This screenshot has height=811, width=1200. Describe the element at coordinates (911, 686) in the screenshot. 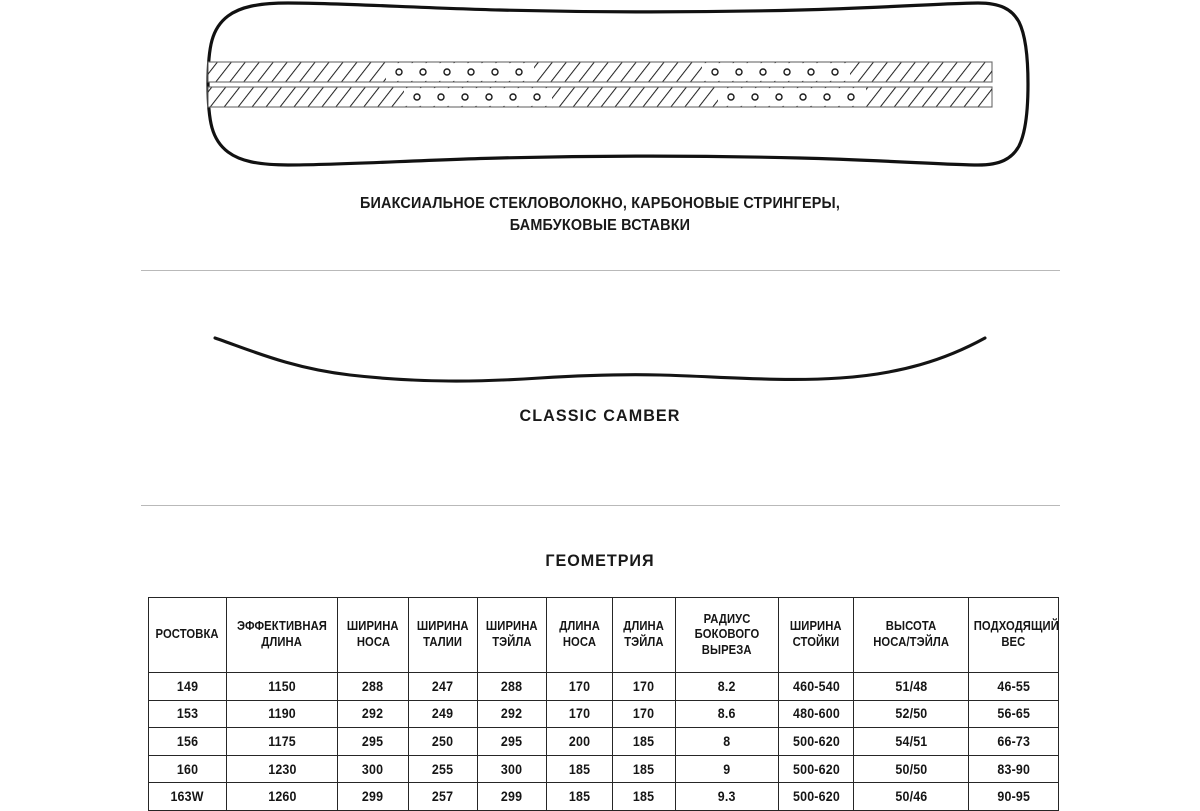

I see `table-cell-value: 51/48` at that location.